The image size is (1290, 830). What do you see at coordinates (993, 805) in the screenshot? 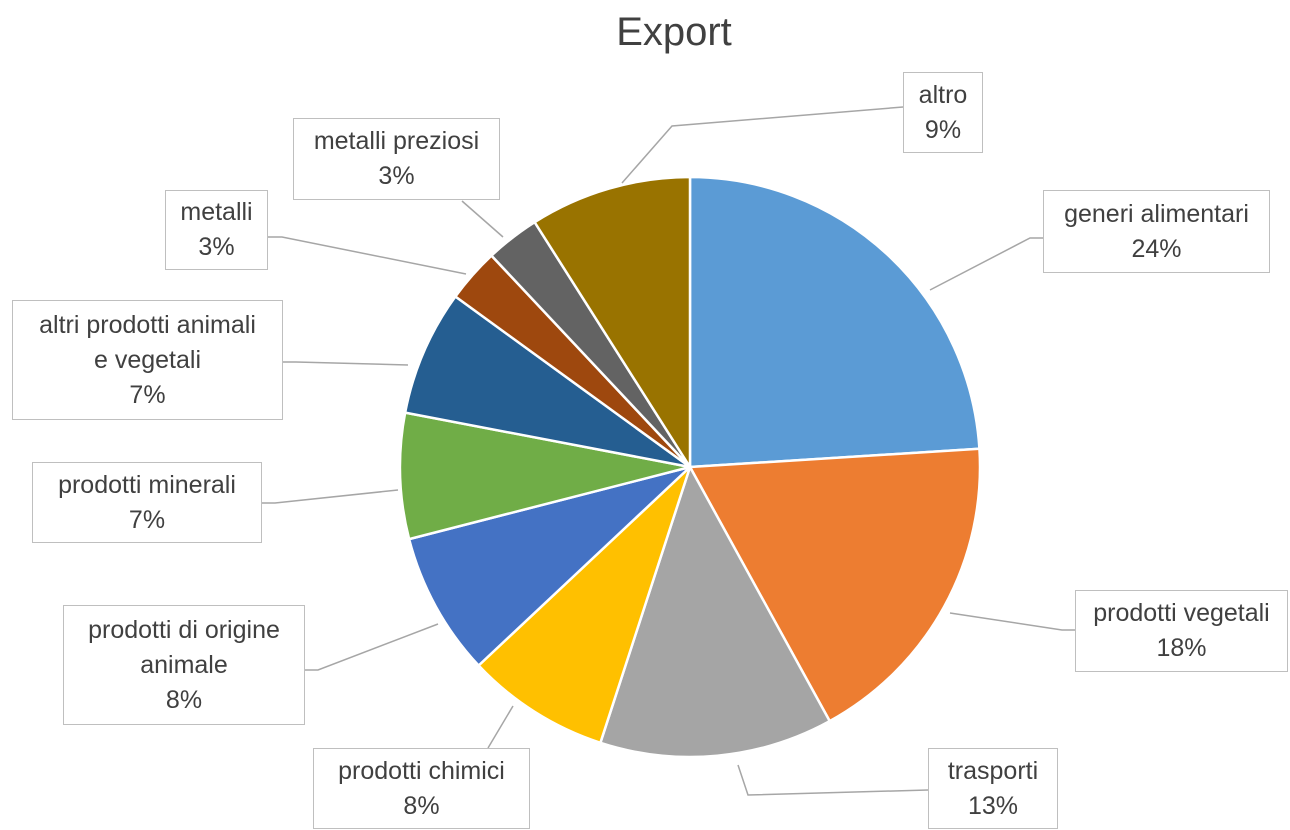
I see `data-label-percent: 13%` at bounding box center [993, 805].